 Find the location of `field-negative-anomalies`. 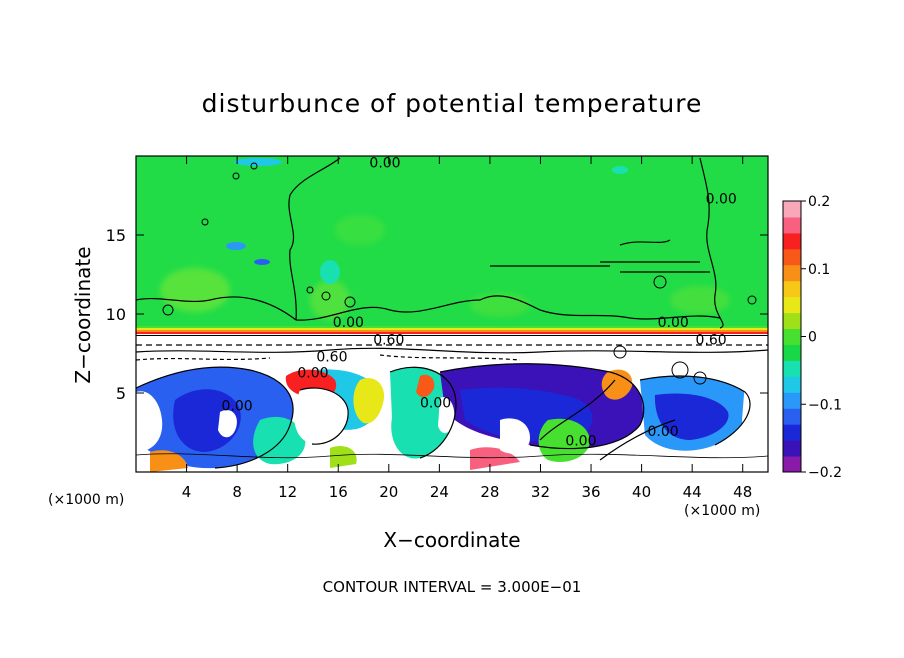

field-negative-anomalies is located at coordinates (443, 416).